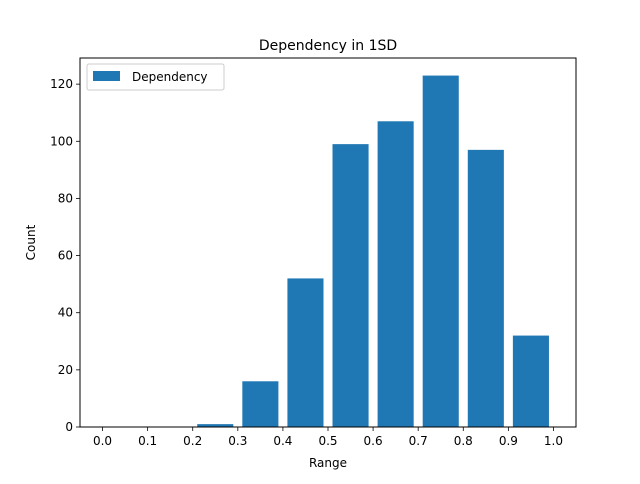  What do you see at coordinates (463, 441) in the screenshot?
I see `x-tick-label-8: 0.8` at bounding box center [463, 441].